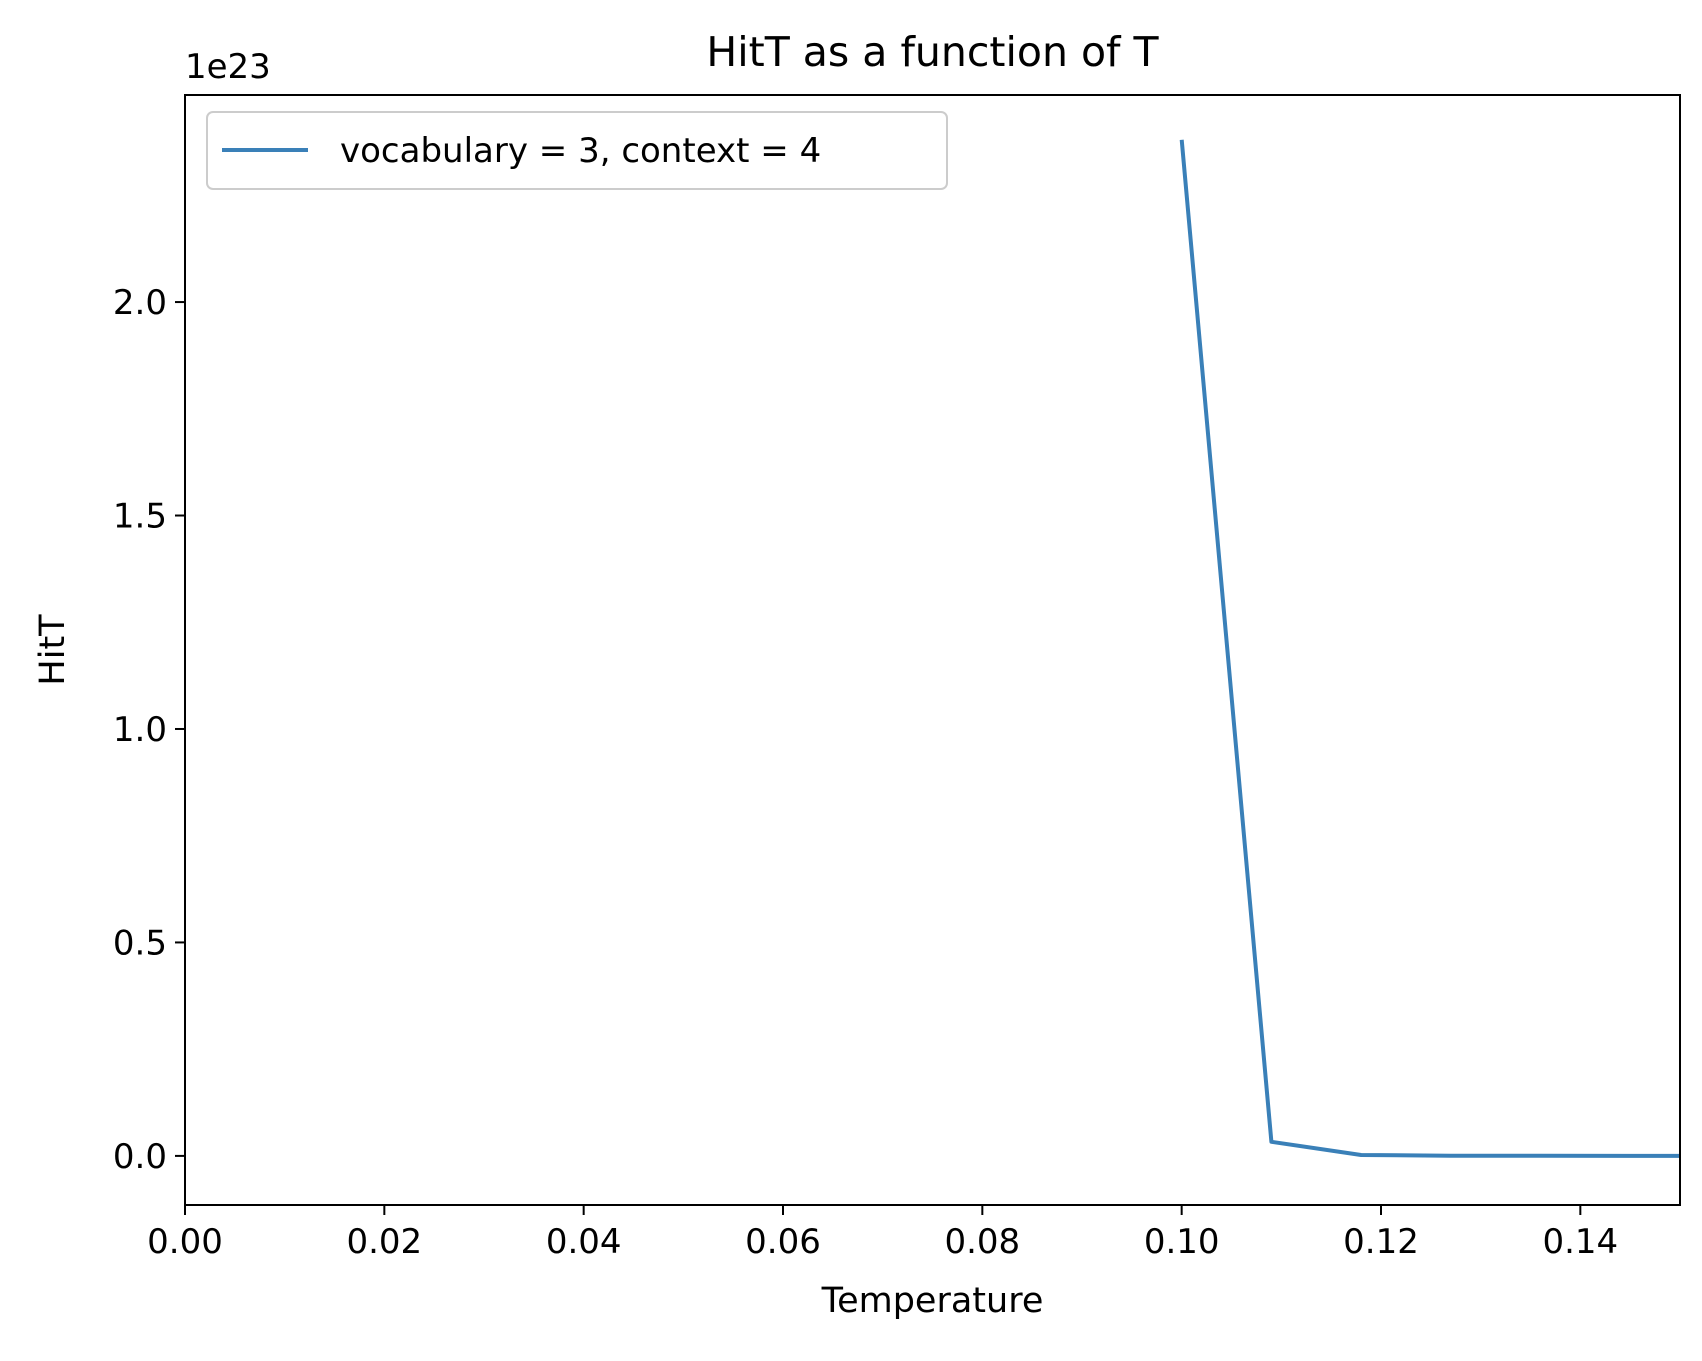  Describe the element at coordinates (1580, 1242) in the screenshot. I see `x-tick-label: 0.14` at that location.